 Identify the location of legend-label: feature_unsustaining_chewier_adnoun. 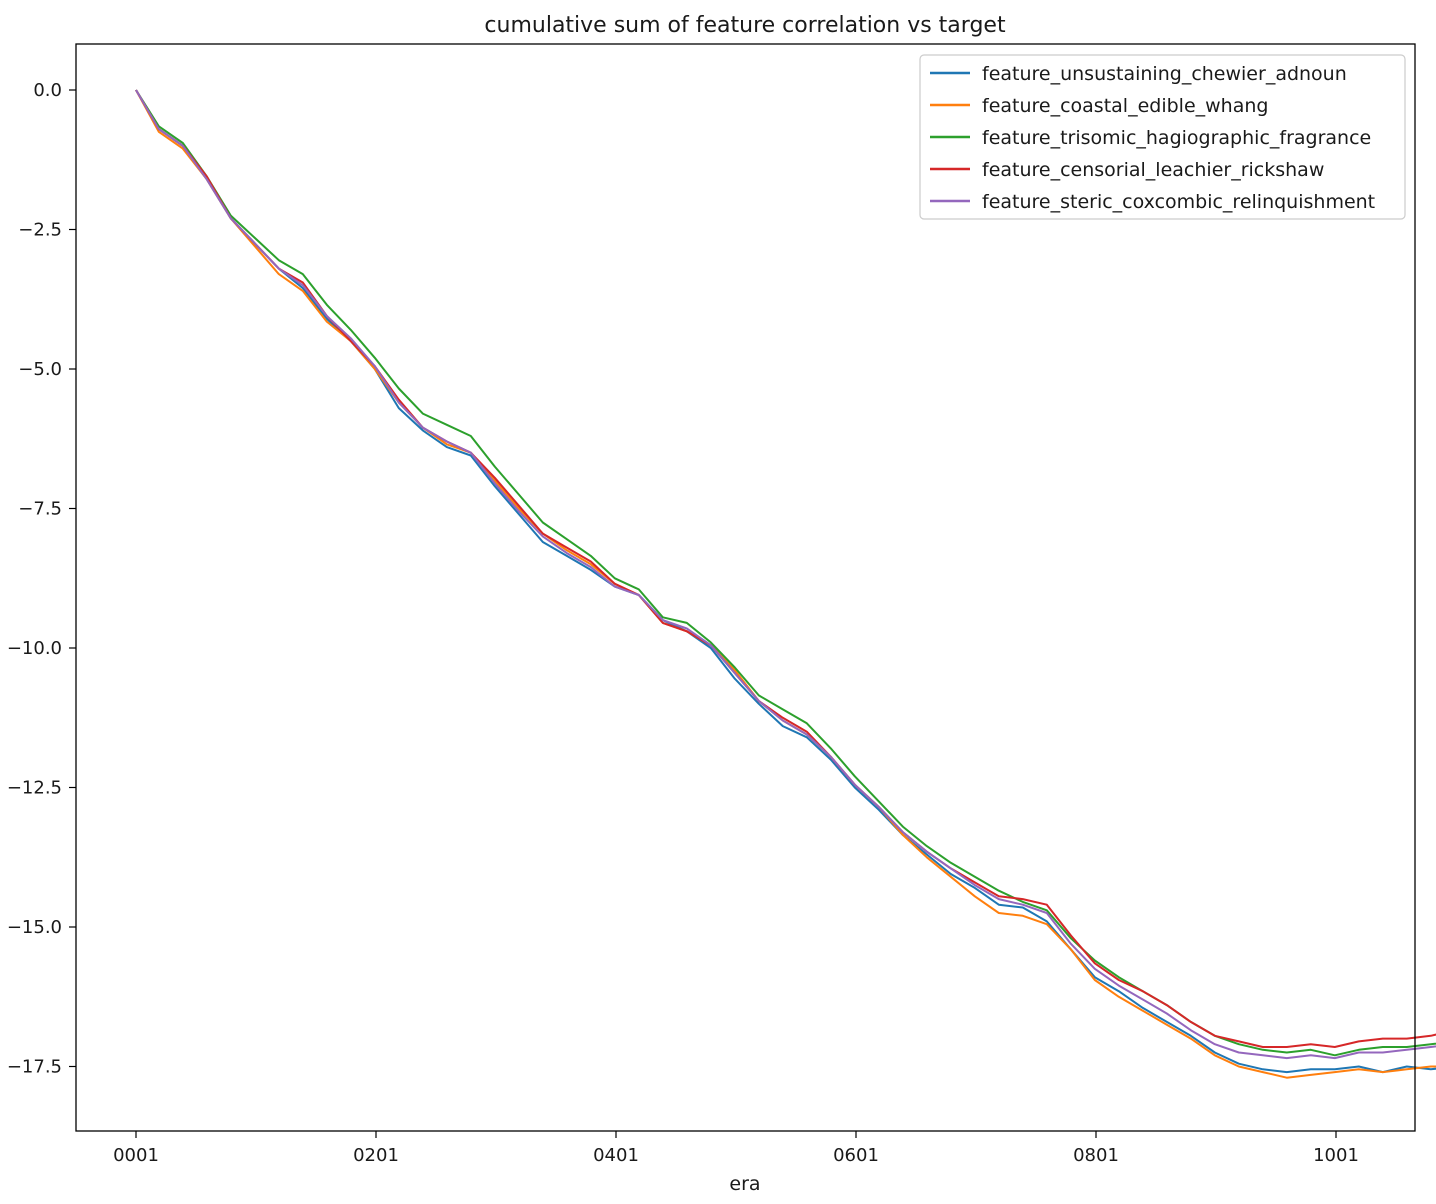
(1164, 74).